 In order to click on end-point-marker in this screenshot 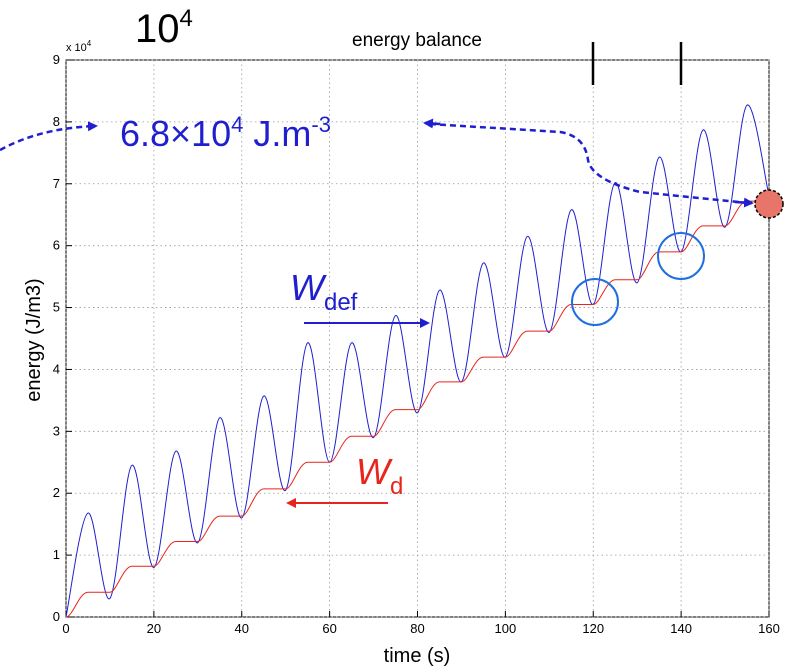, I will do `click(769, 204)`.